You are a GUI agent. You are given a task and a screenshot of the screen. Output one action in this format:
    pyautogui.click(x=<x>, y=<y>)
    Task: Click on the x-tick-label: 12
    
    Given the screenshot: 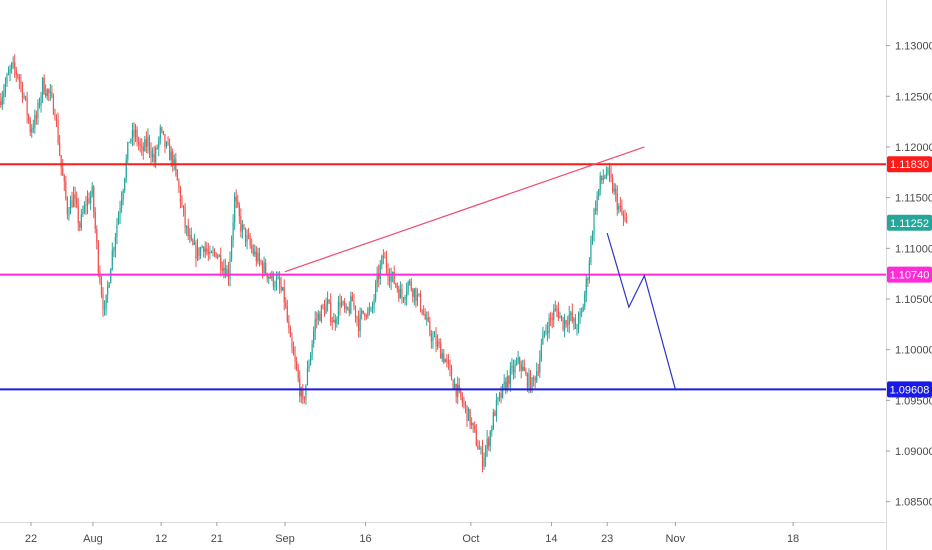 What is the action you would take?
    pyautogui.click(x=161, y=539)
    